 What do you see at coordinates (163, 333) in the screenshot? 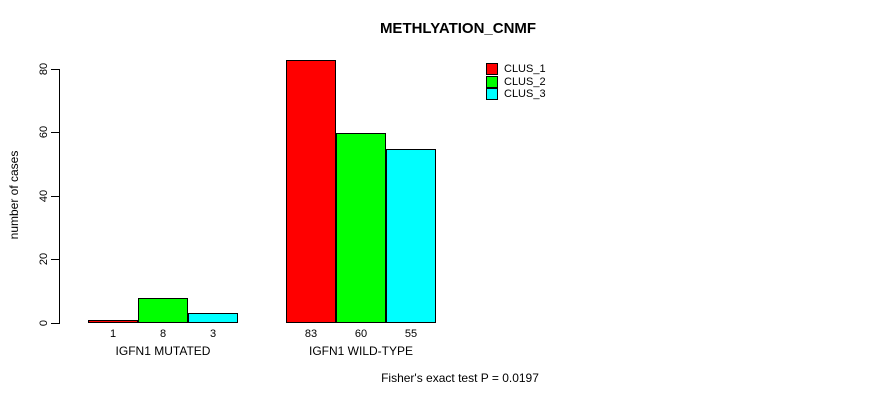
I see `bar-value-label: 8` at bounding box center [163, 333].